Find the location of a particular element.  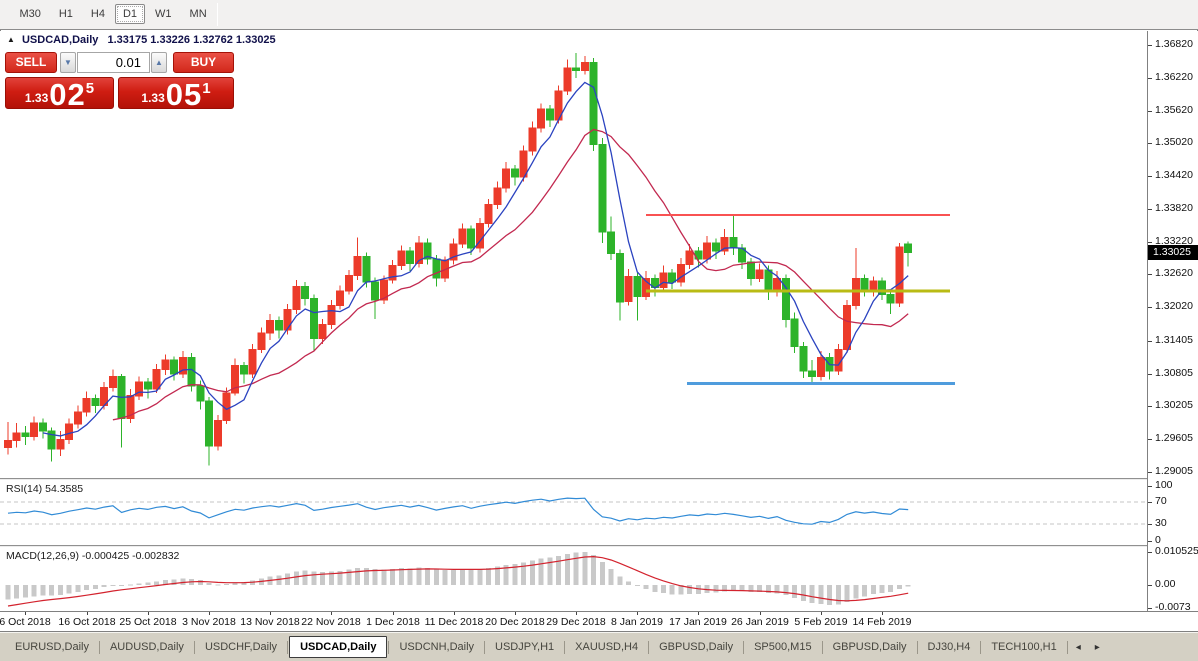

sell-price-pip: 5 is located at coordinates (90, 88).